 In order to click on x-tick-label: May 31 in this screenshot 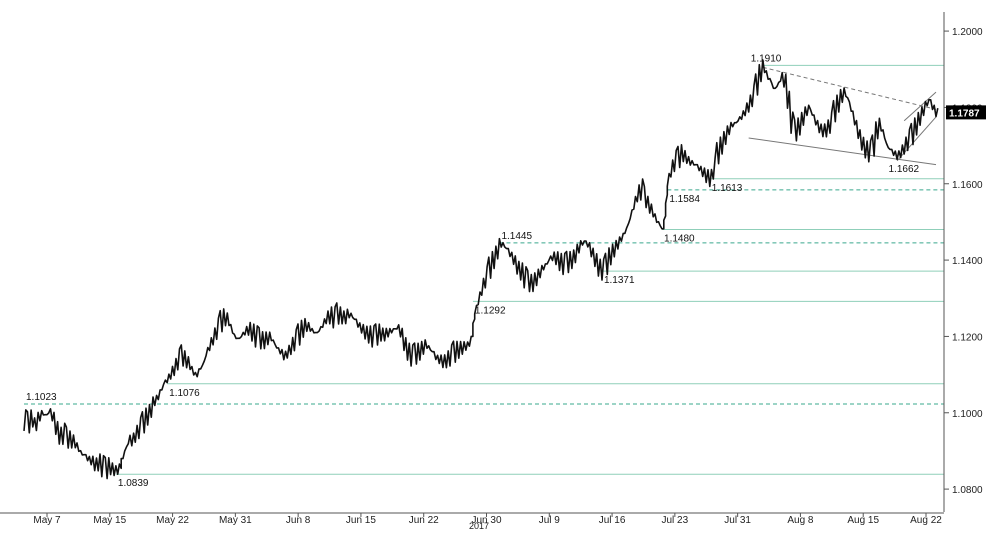, I will do `click(235, 520)`.